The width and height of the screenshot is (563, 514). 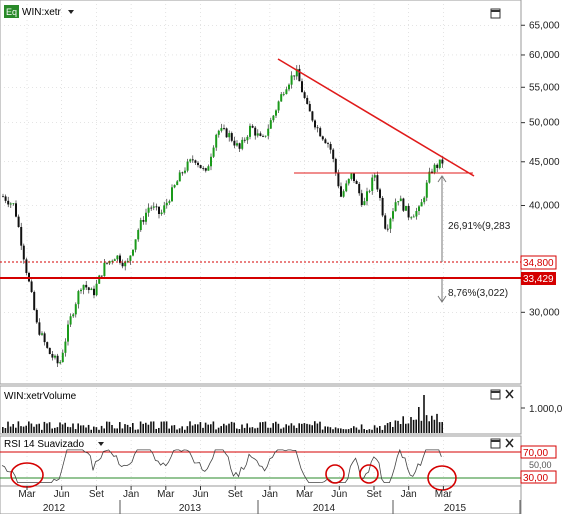 What do you see at coordinates (42, 12) in the screenshot?
I see `symbol-label: WIN:xetr` at bounding box center [42, 12].